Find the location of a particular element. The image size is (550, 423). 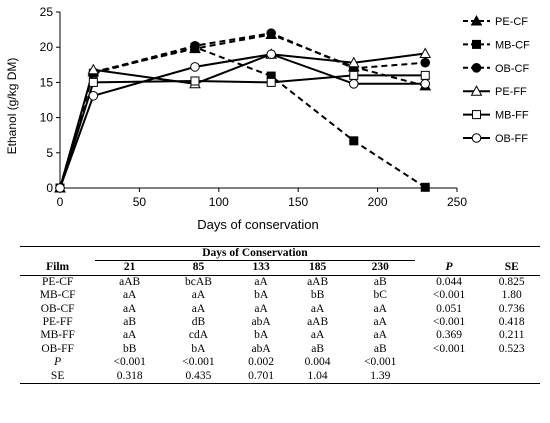

table-row: OB-FF bB bA abA aB aB <0.001 0.523 is located at coordinates (280, 349).